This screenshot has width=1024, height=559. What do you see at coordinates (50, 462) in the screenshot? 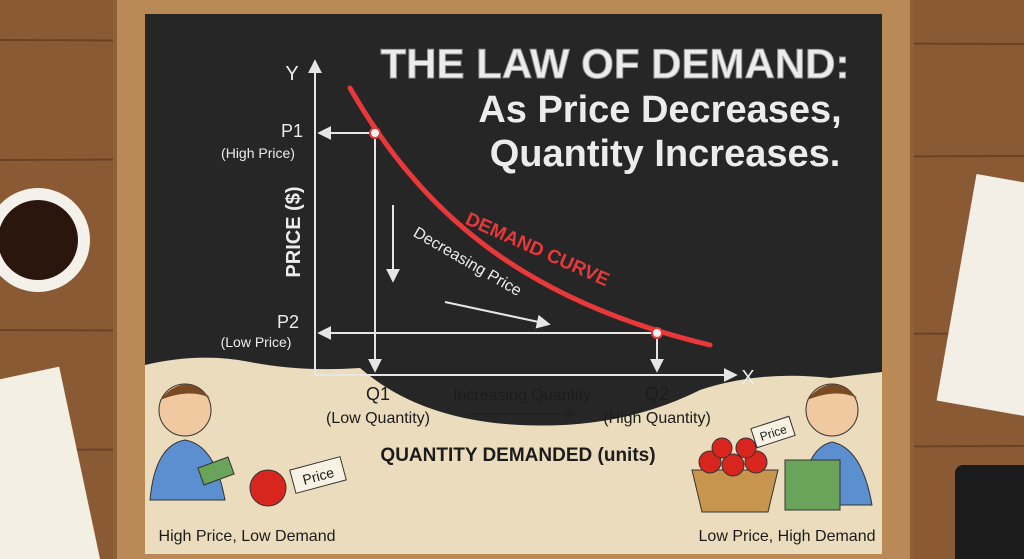
I see `notebook` at bounding box center [50, 462].